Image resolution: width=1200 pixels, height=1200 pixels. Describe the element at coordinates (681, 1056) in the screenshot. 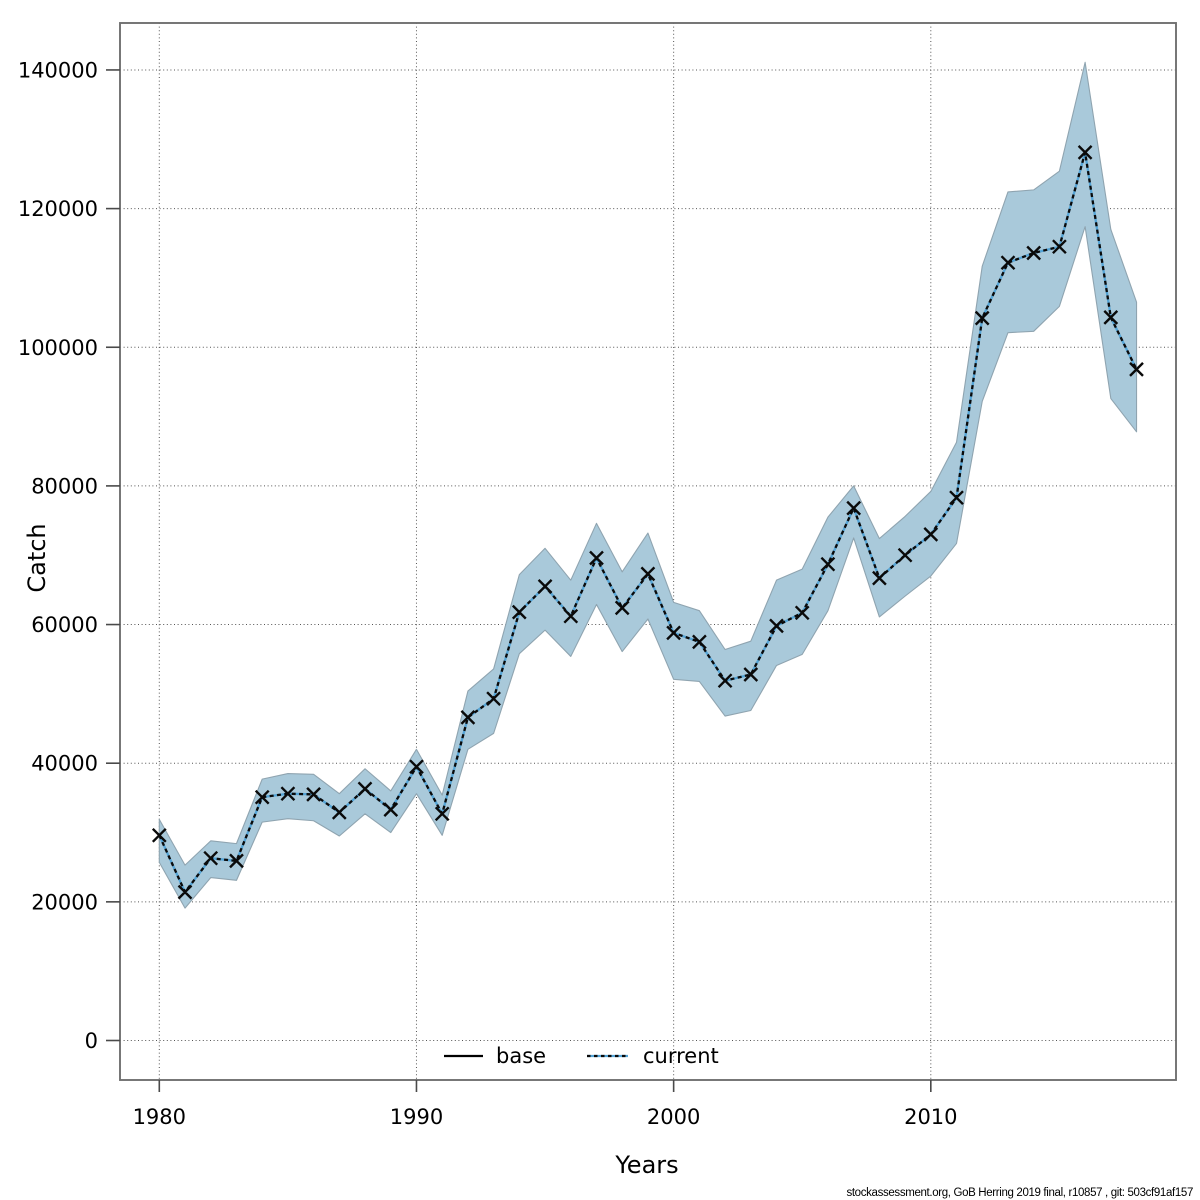

I see `legend-label-current: current` at that location.